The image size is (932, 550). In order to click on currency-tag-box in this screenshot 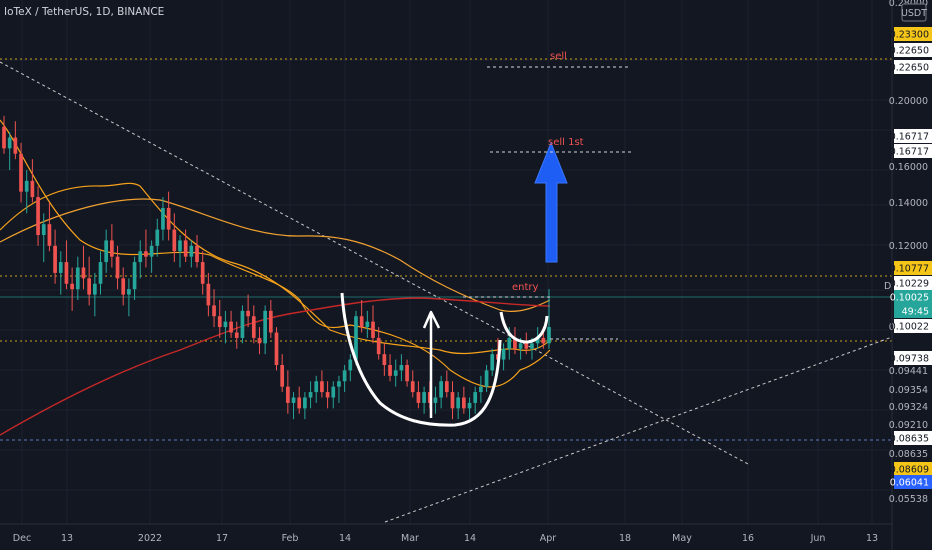, I will do `click(914, 12)`.